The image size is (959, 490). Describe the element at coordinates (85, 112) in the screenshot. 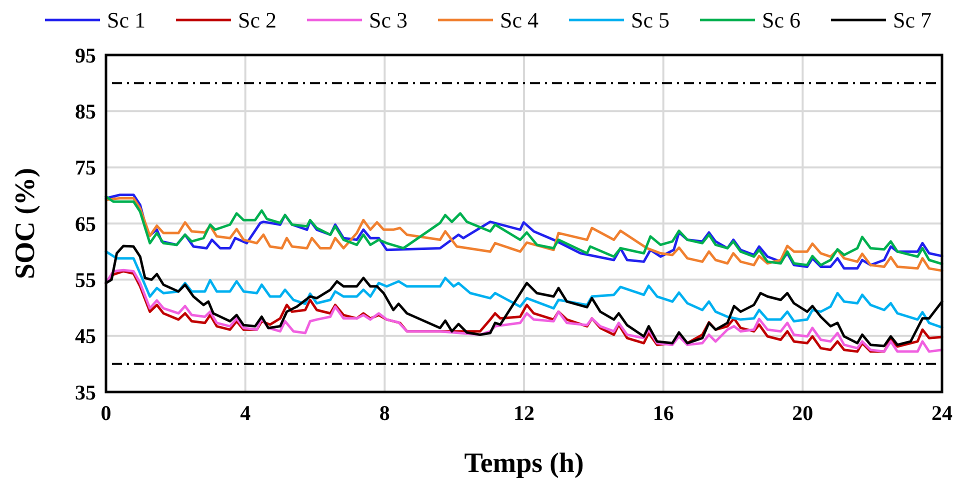

I see `y-tick-label: 85` at that location.